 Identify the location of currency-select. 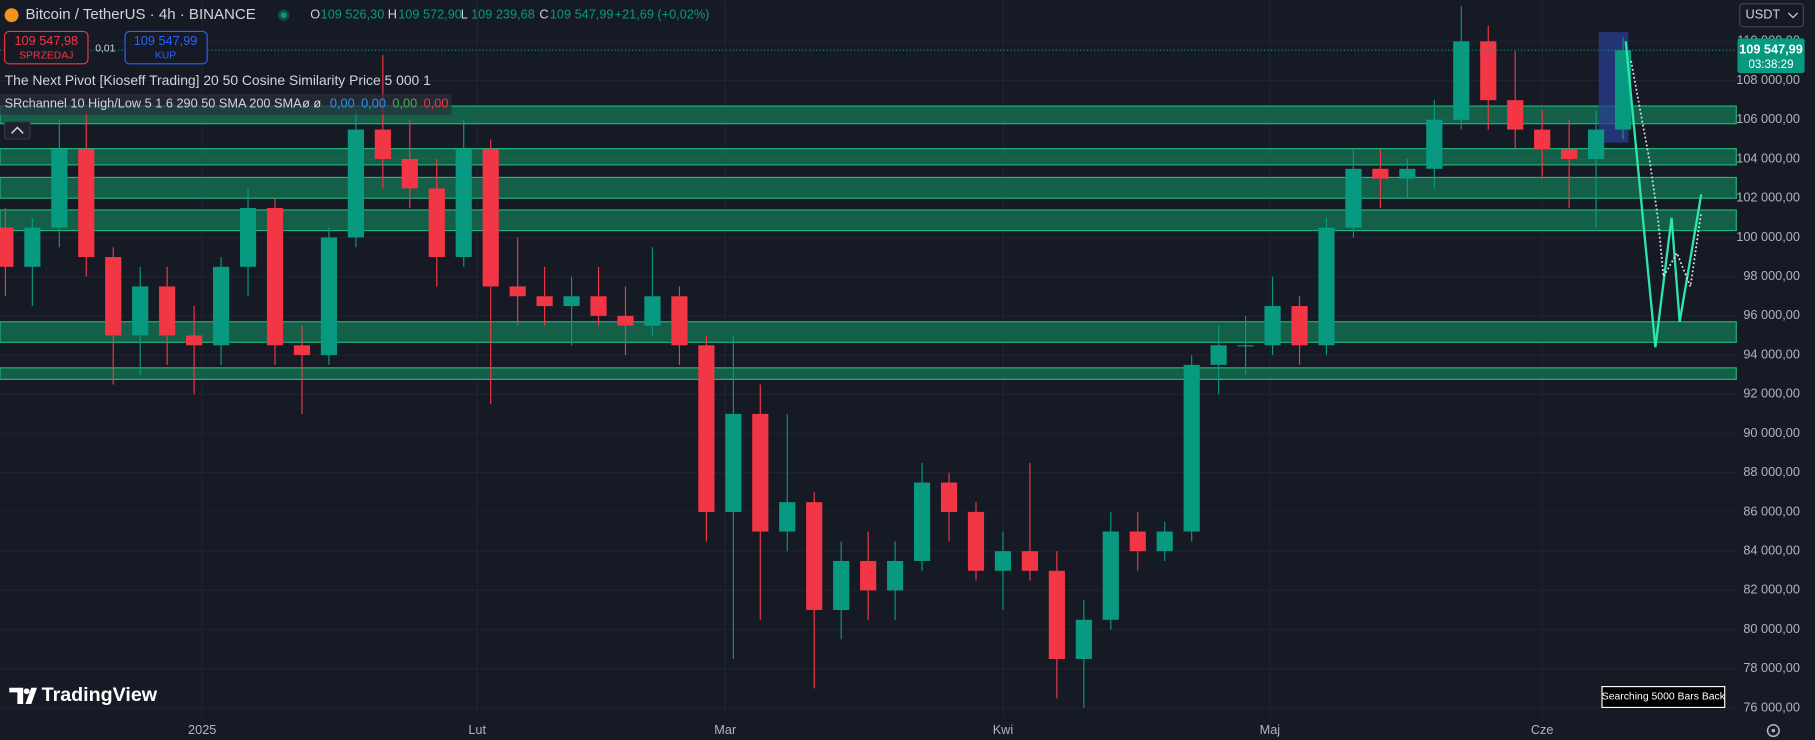
(1772, 15).